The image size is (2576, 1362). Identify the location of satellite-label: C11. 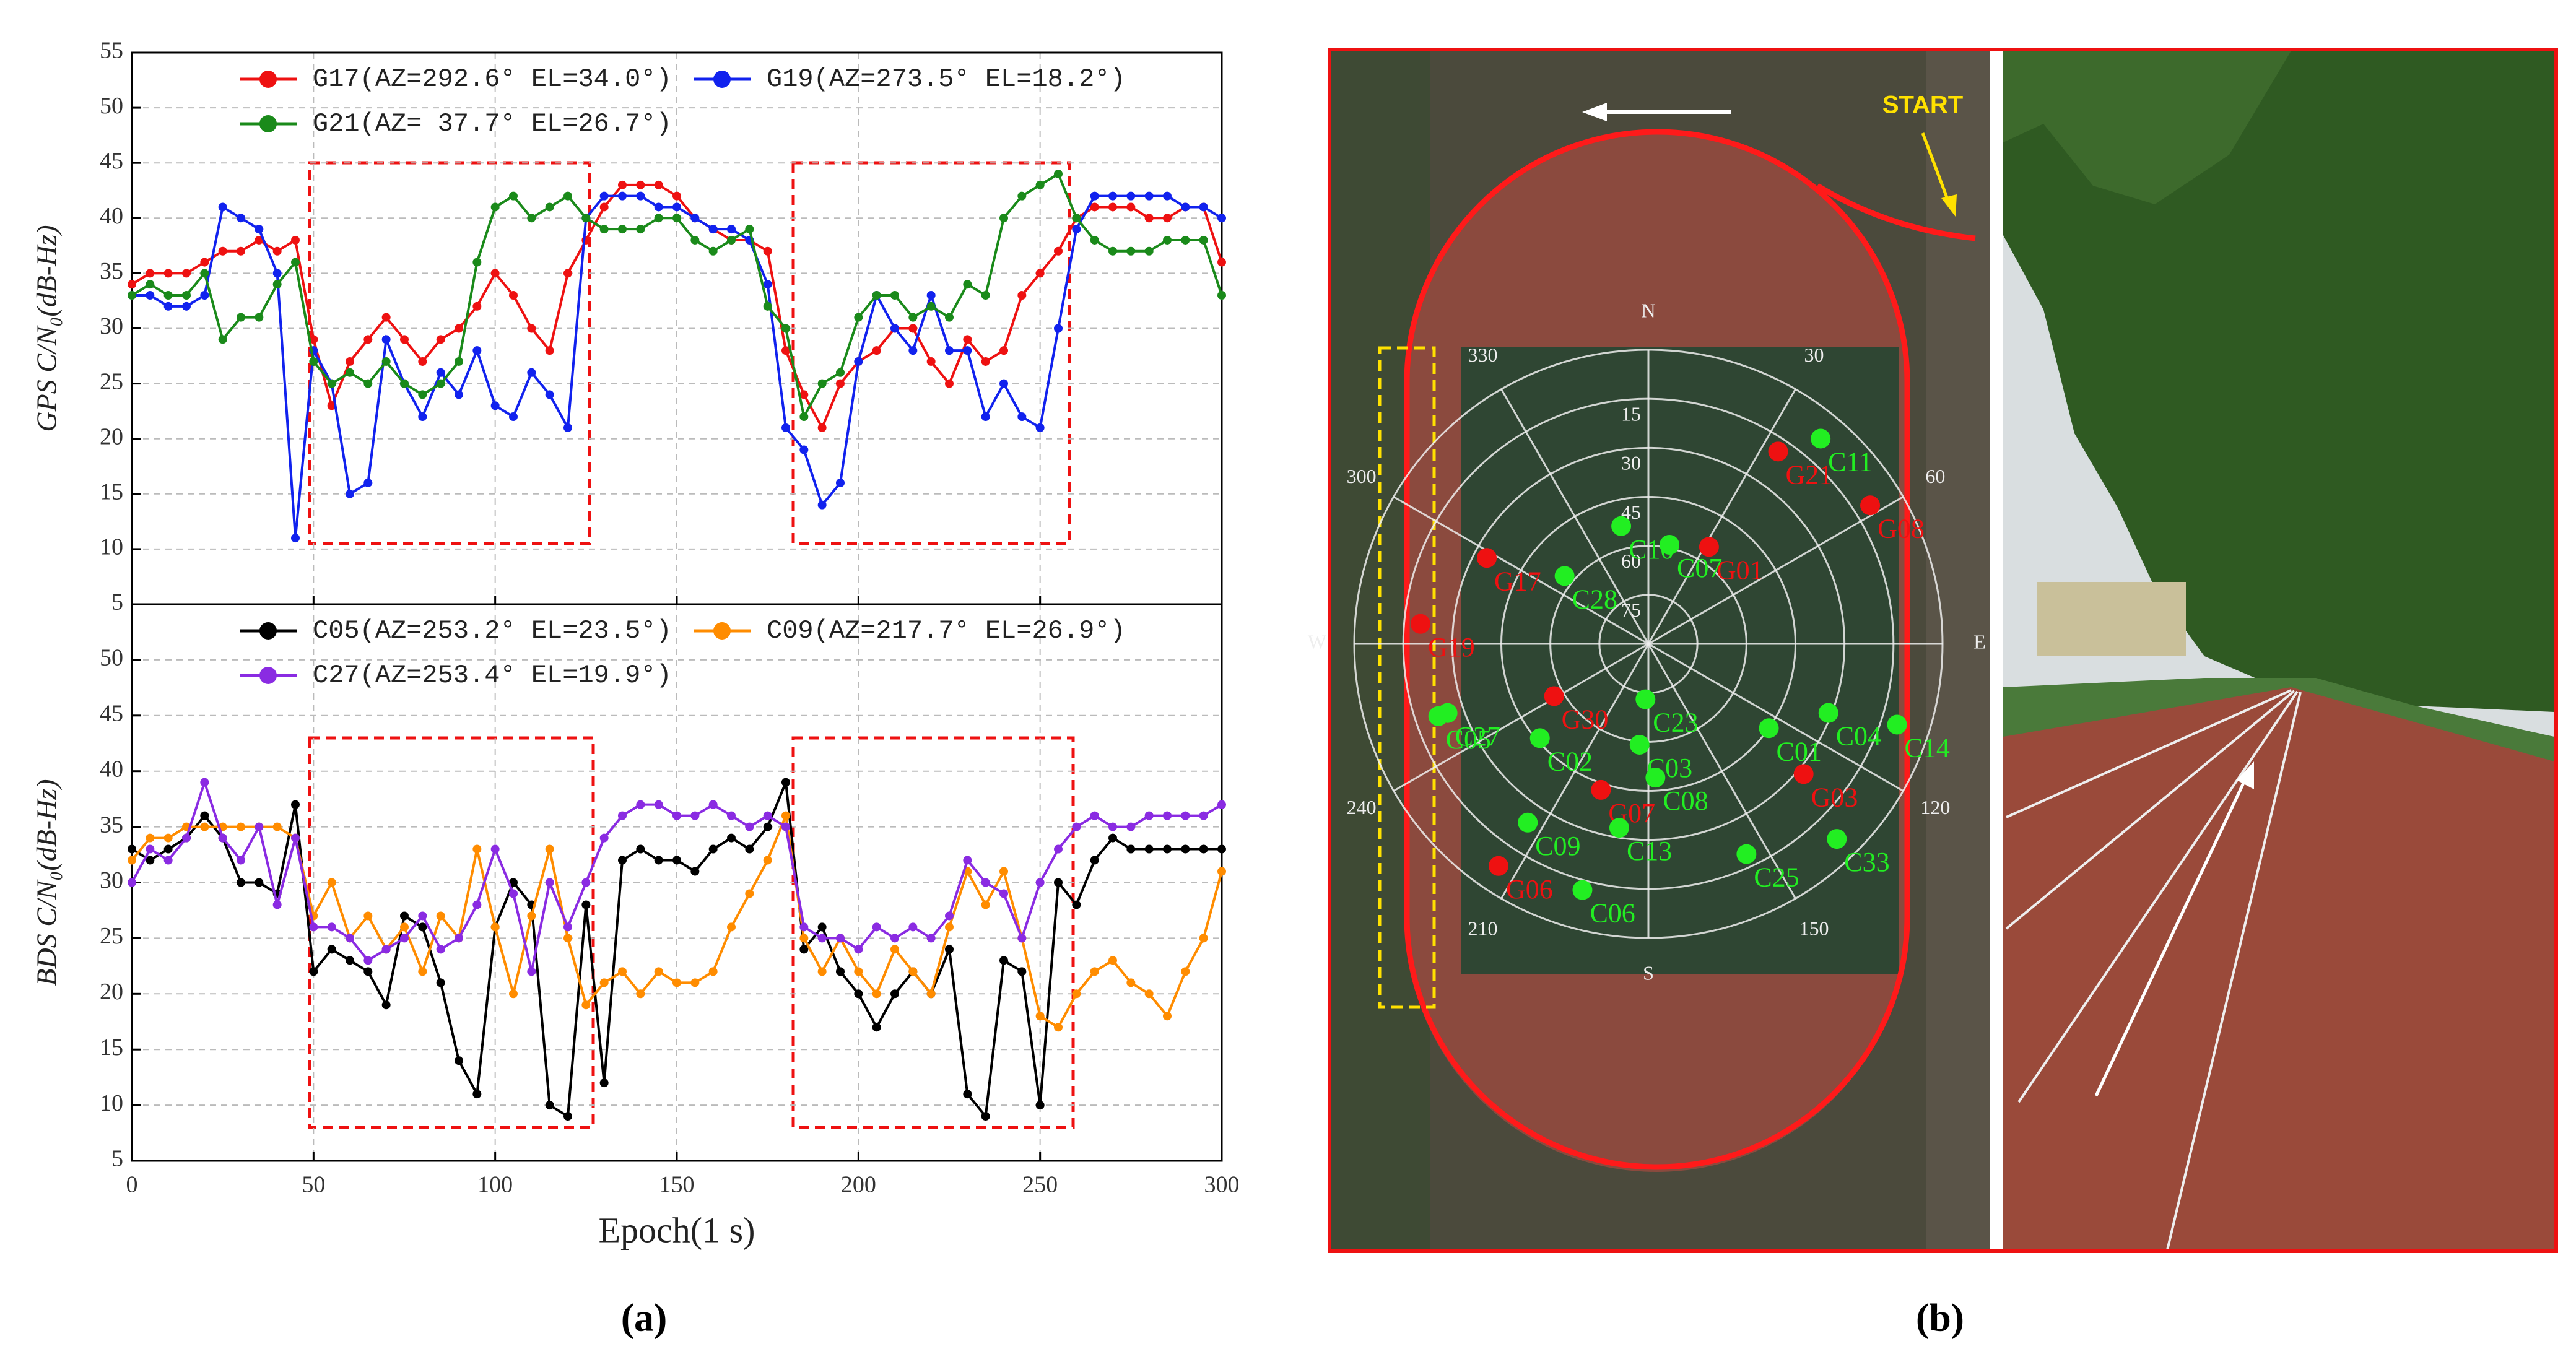
(1850, 462).